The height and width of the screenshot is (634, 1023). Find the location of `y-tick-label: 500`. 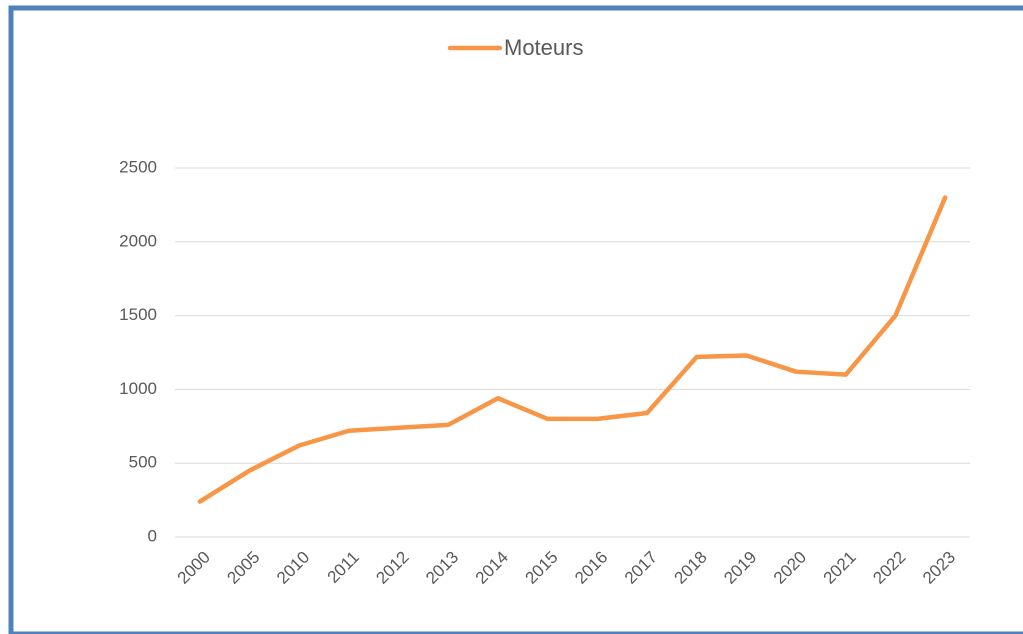

y-tick-label: 500 is located at coordinates (143, 462).